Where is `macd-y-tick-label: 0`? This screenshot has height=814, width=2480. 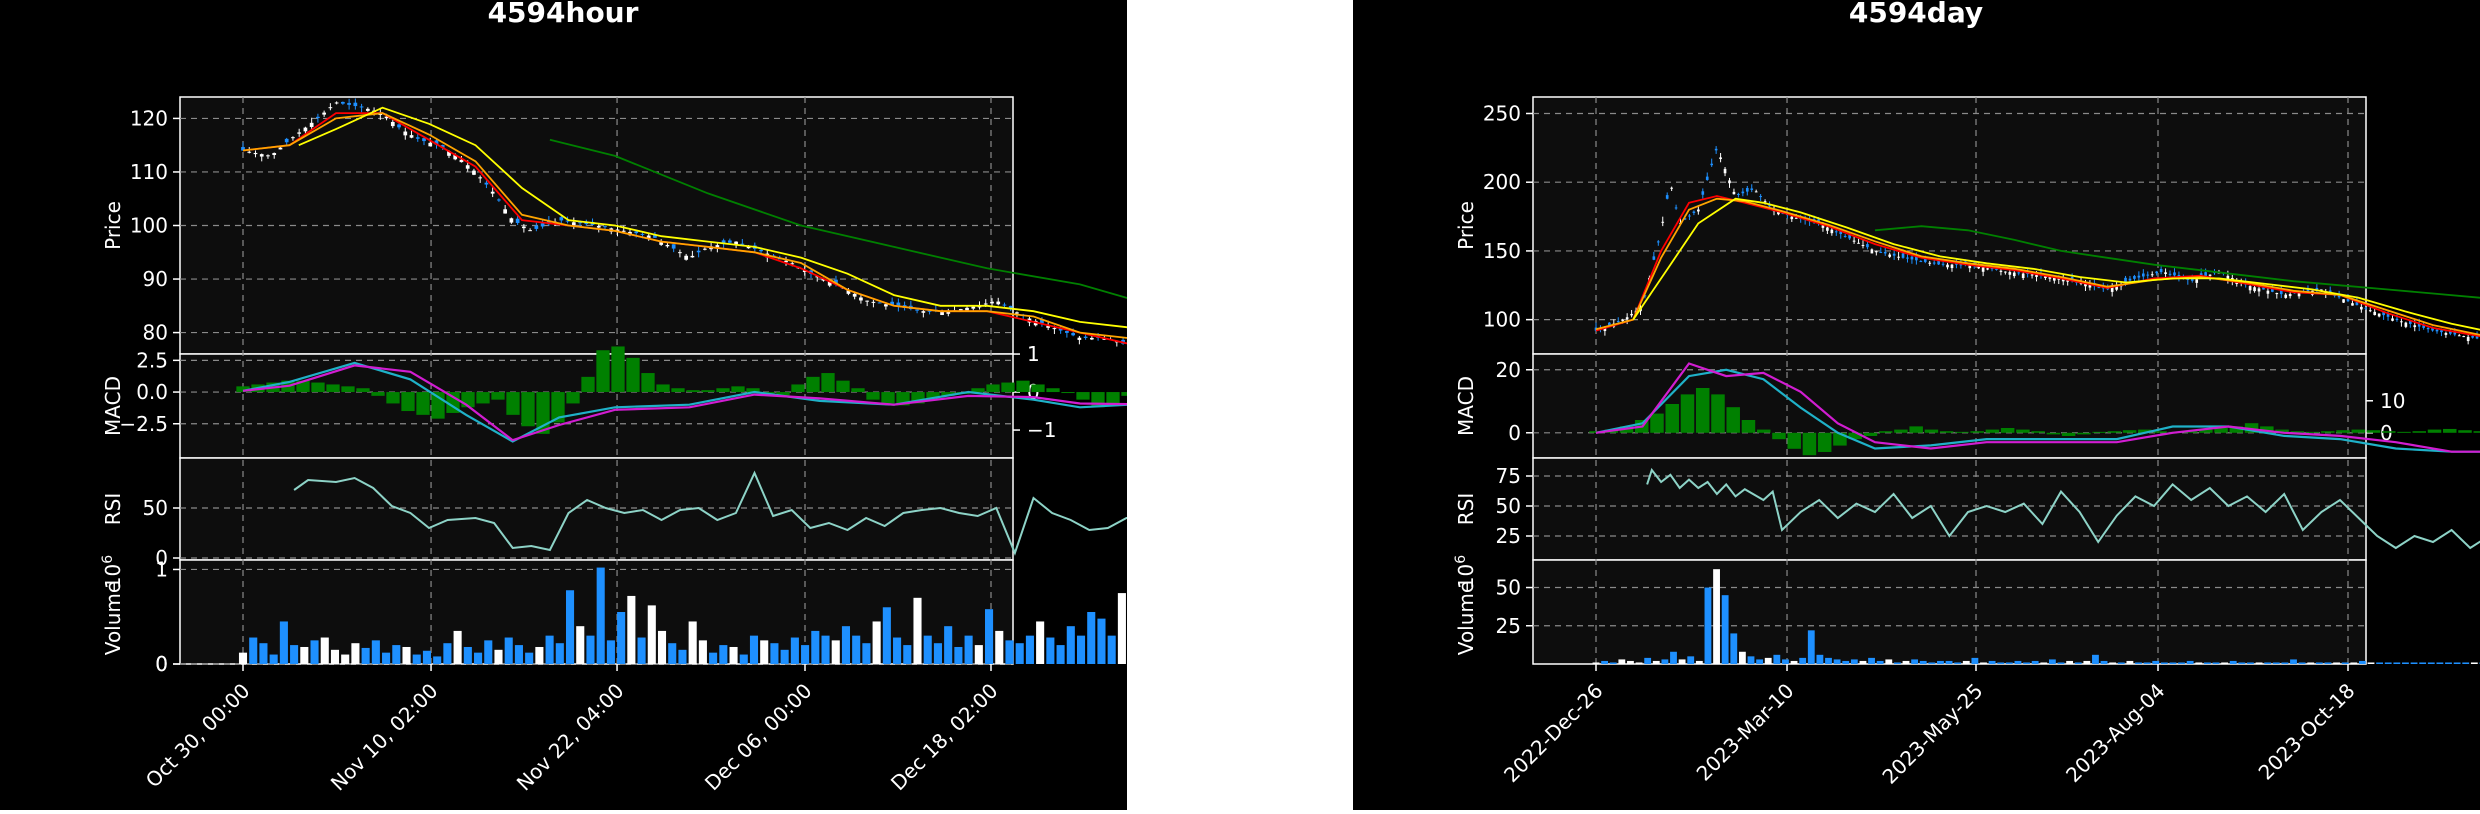
macd-y-tick-label: 0 is located at coordinates (1514, 433).